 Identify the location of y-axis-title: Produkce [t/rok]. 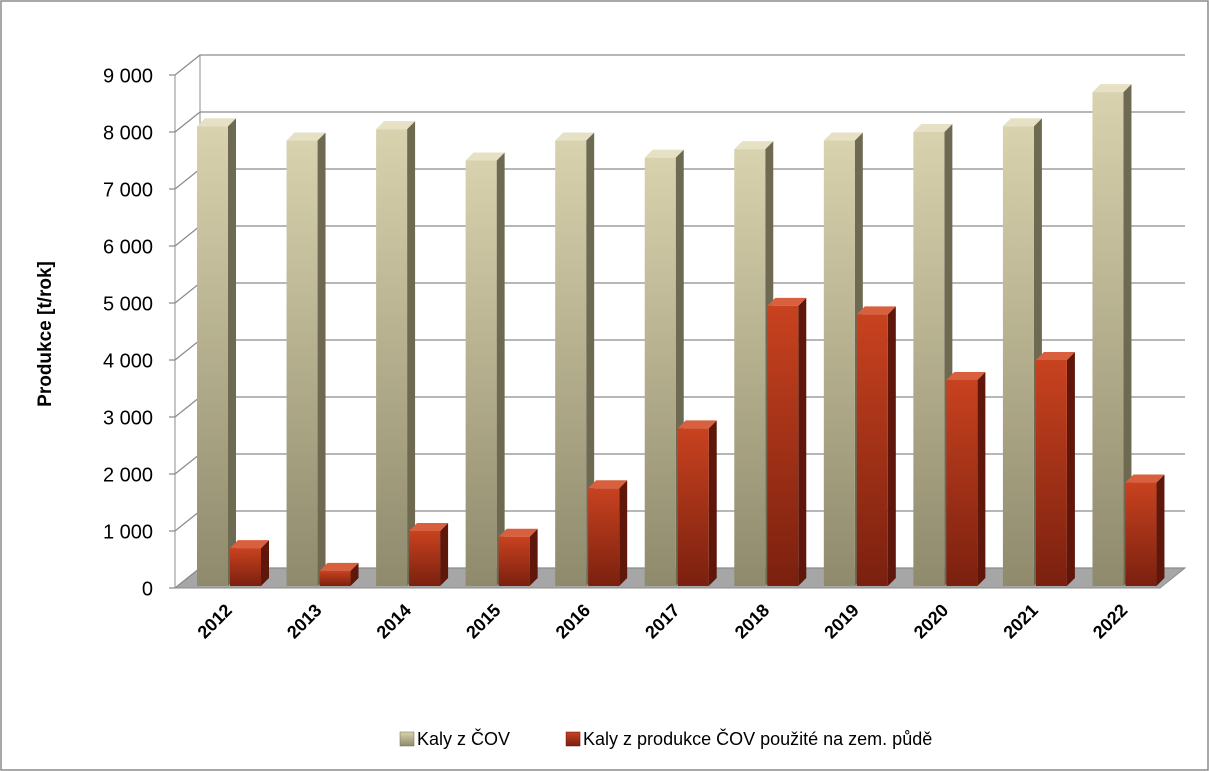
(45, 334).